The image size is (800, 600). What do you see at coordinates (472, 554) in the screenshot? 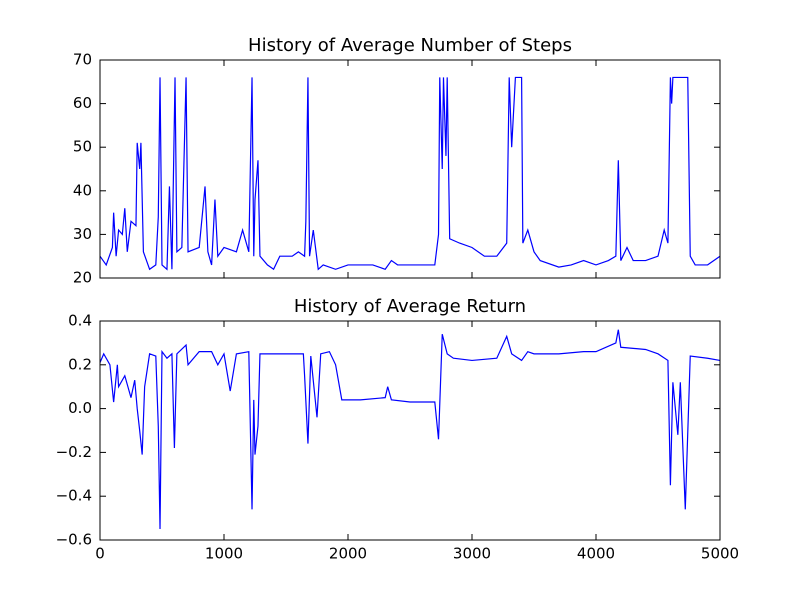
I see `x-tick-label: 3000` at bounding box center [472, 554].